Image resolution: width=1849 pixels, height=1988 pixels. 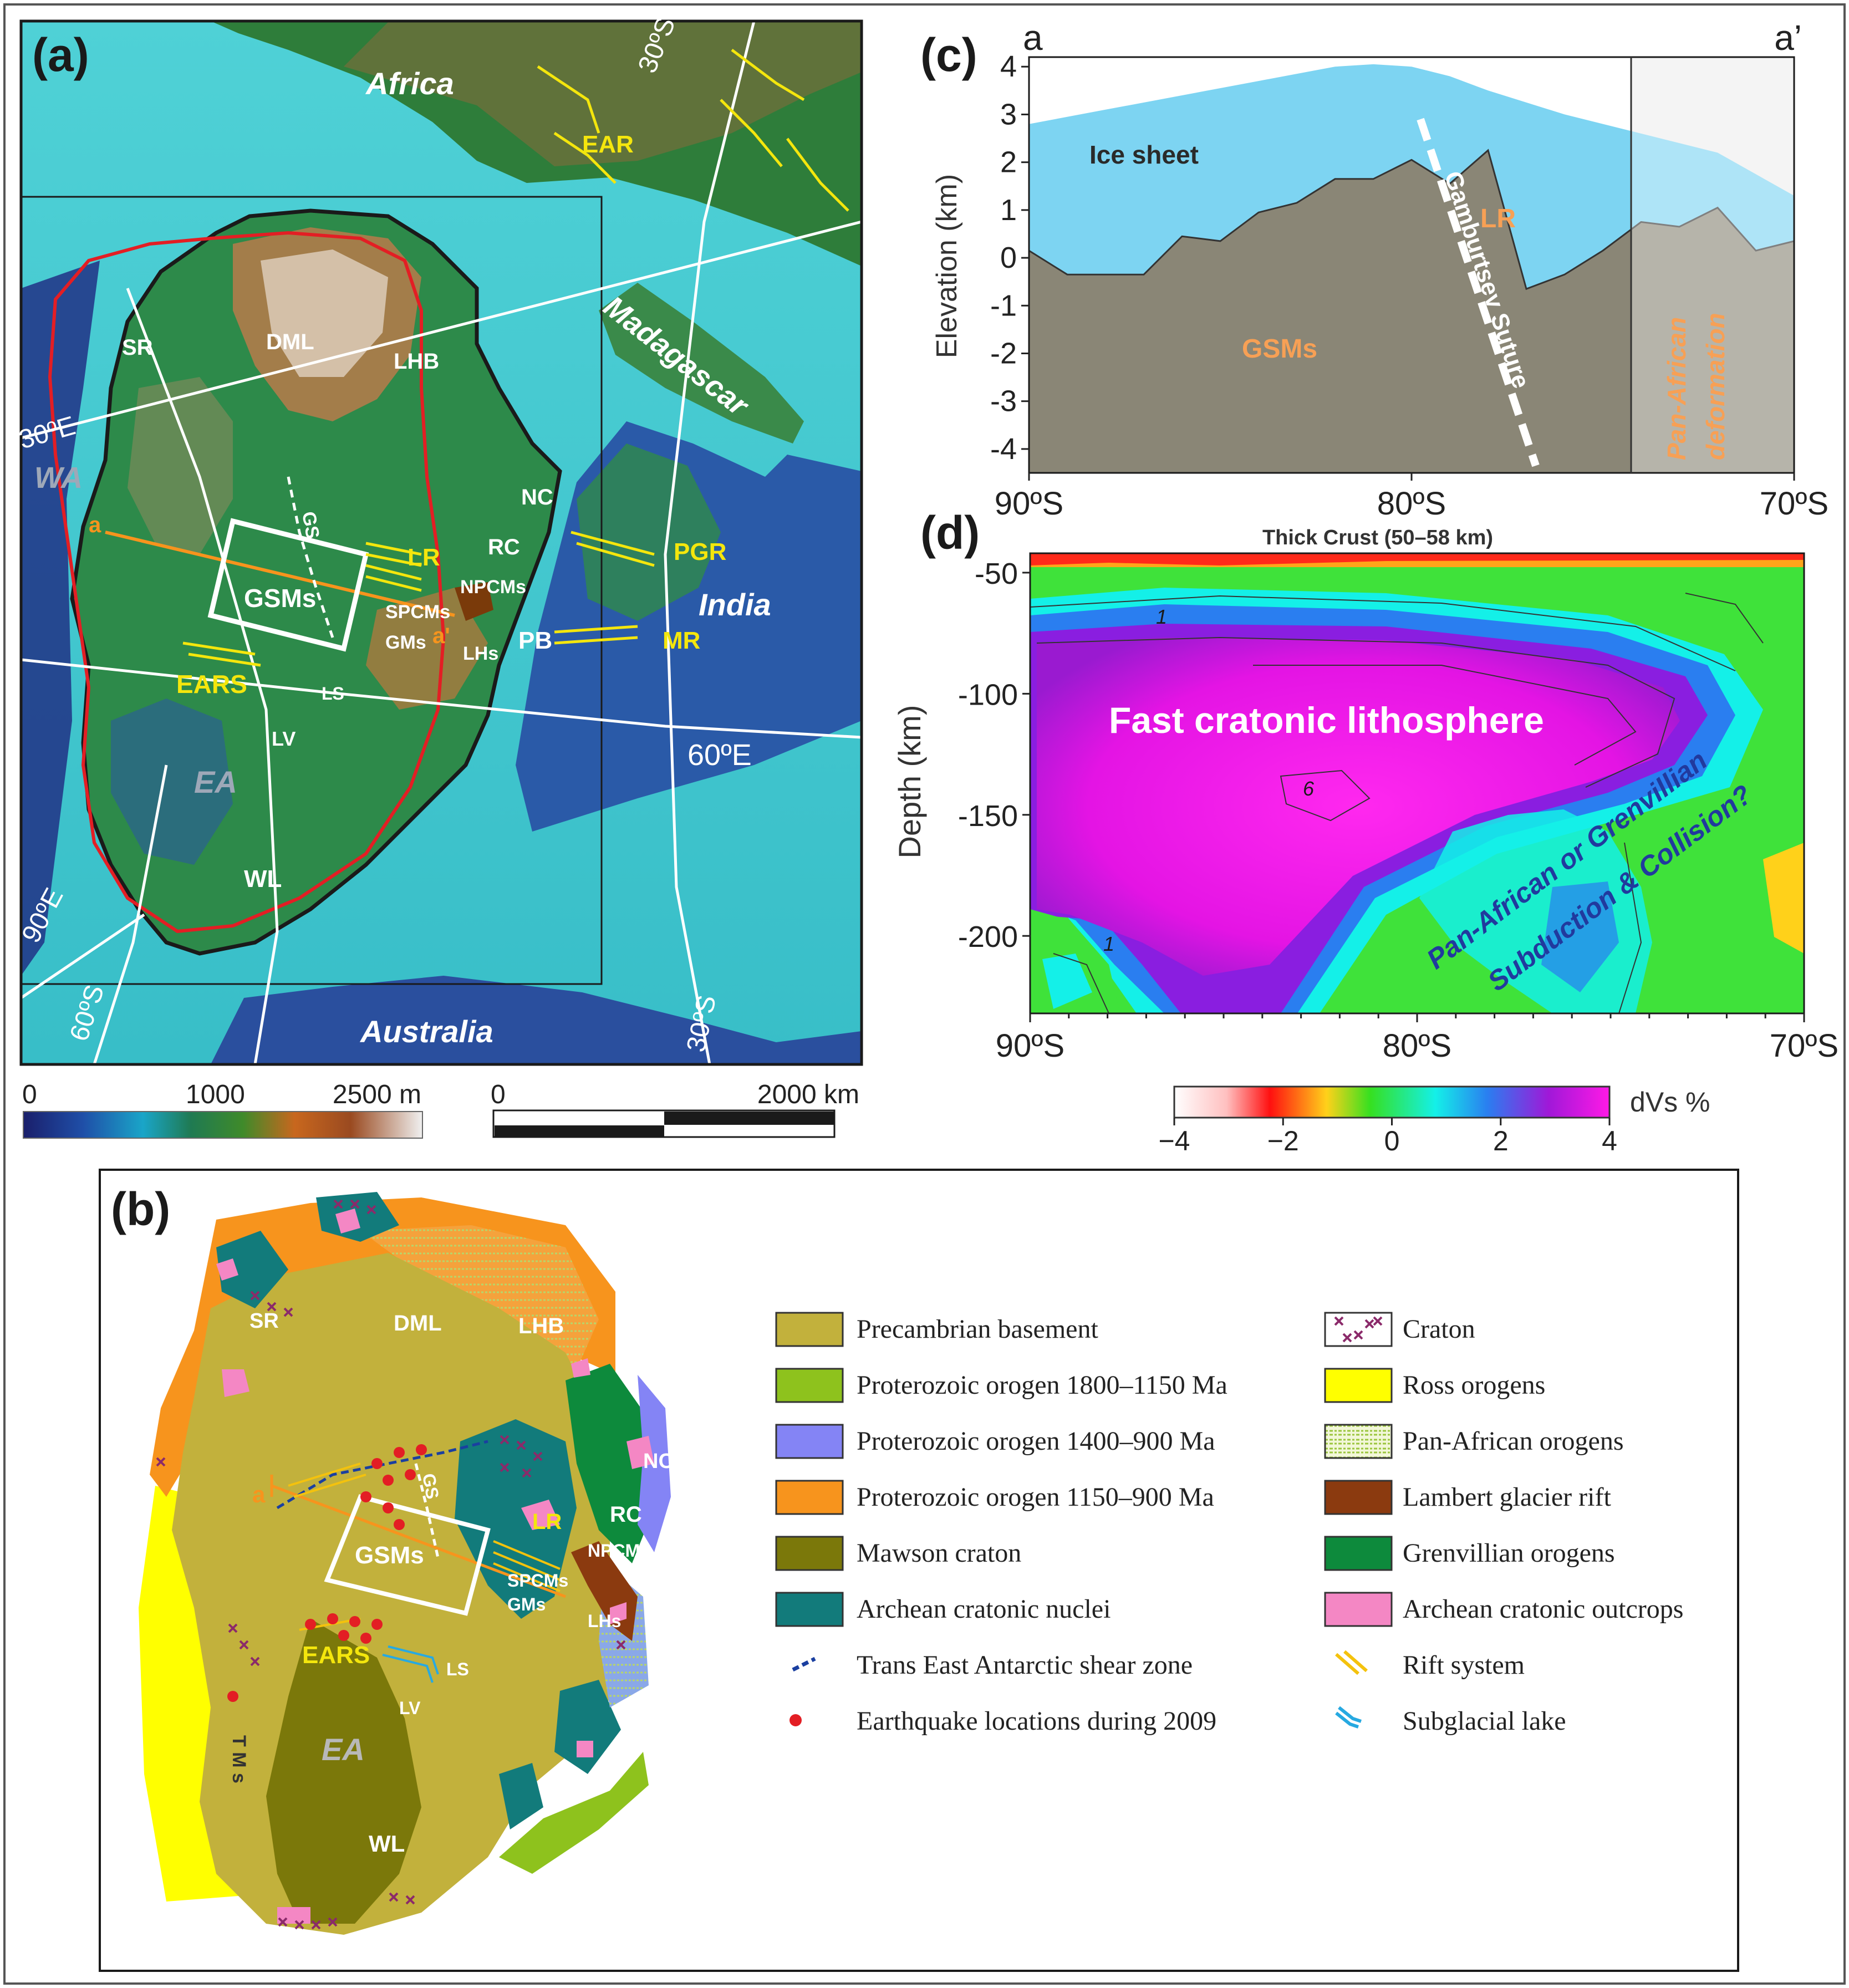 I want to click on b-label-gsms: GSMs, so click(x=389, y=1556).